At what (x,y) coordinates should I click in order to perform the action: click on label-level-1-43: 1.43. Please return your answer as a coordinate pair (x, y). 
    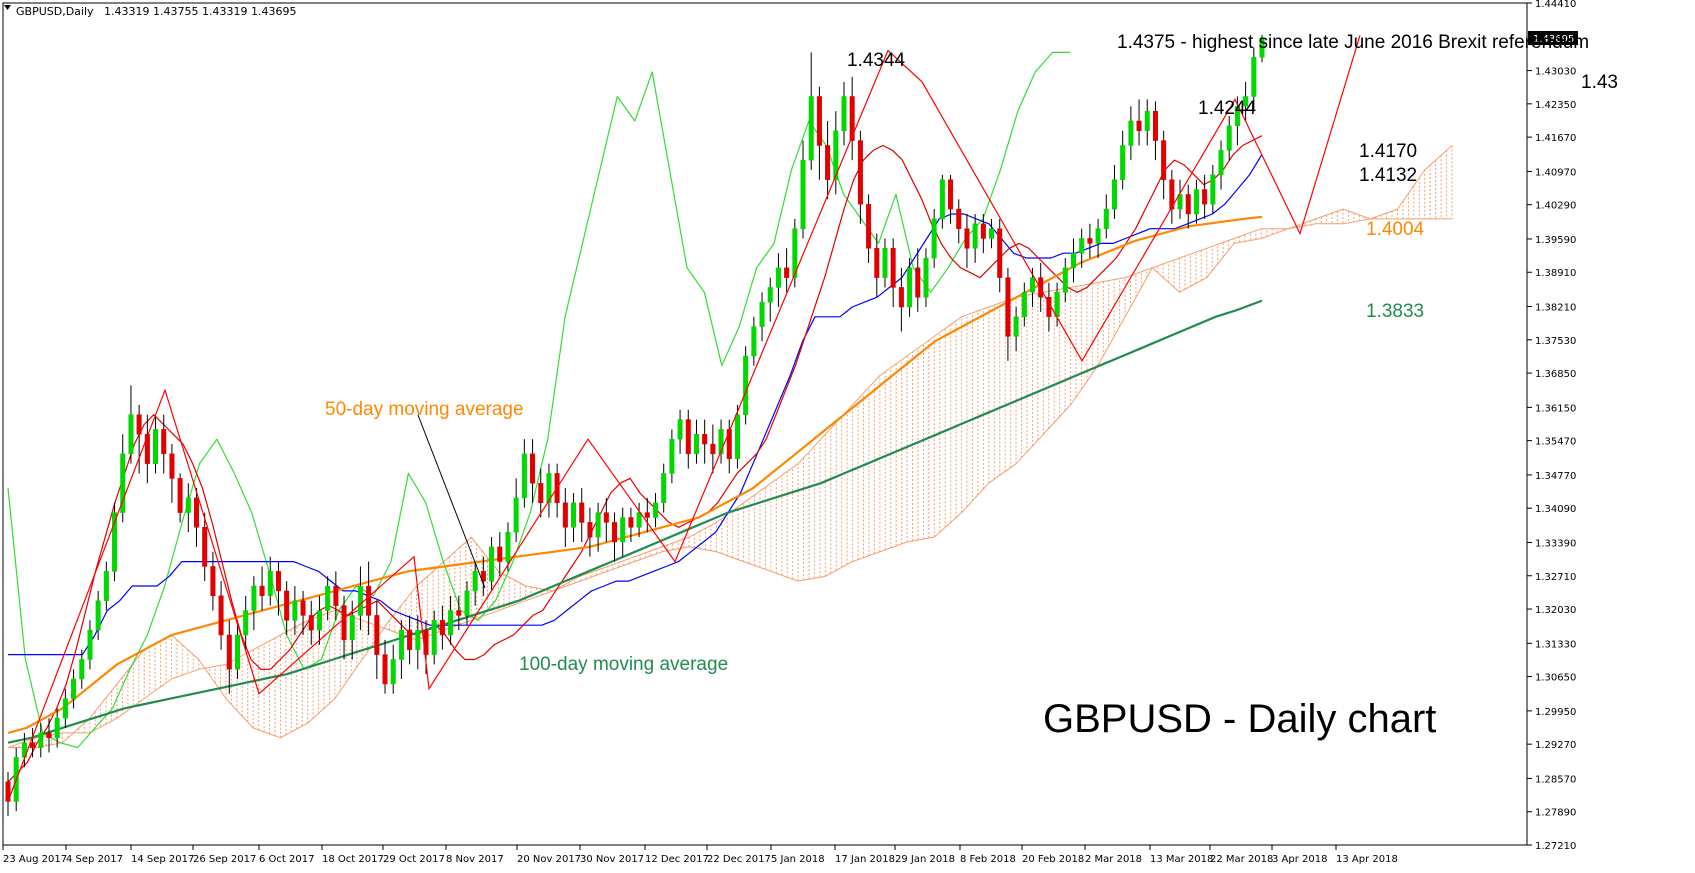
    Looking at the image, I should click on (1599, 82).